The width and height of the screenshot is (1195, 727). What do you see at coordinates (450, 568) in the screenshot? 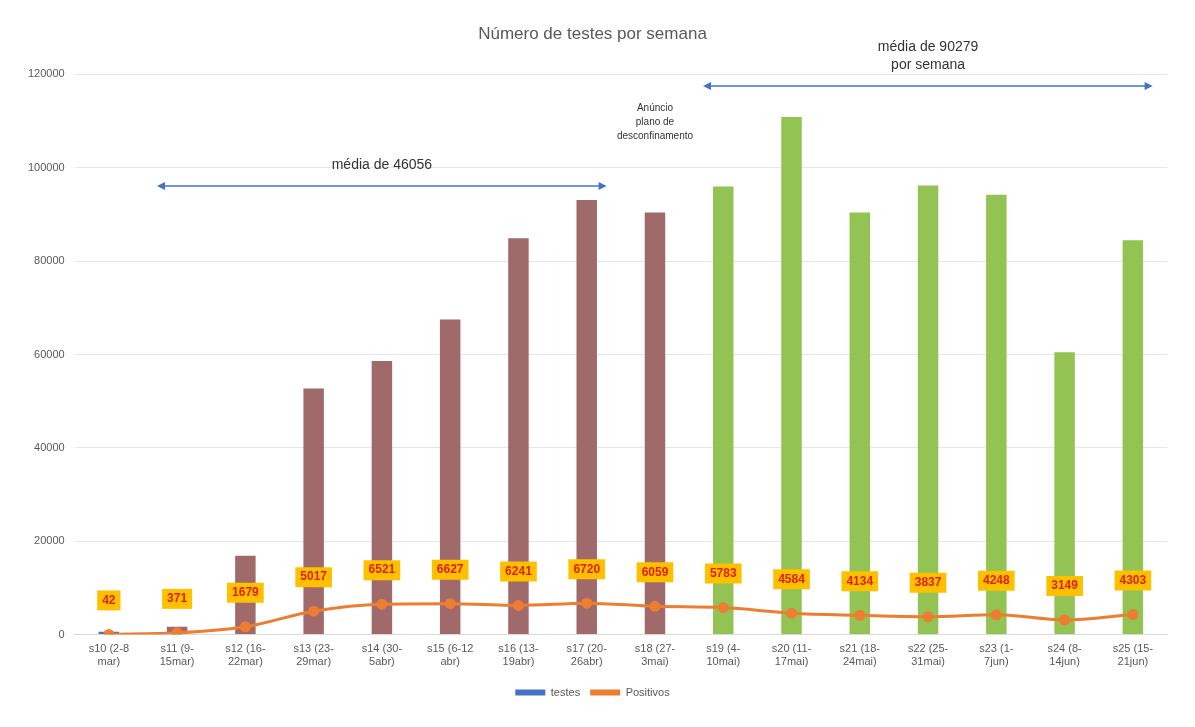
I see `data-label: 6627` at bounding box center [450, 568].